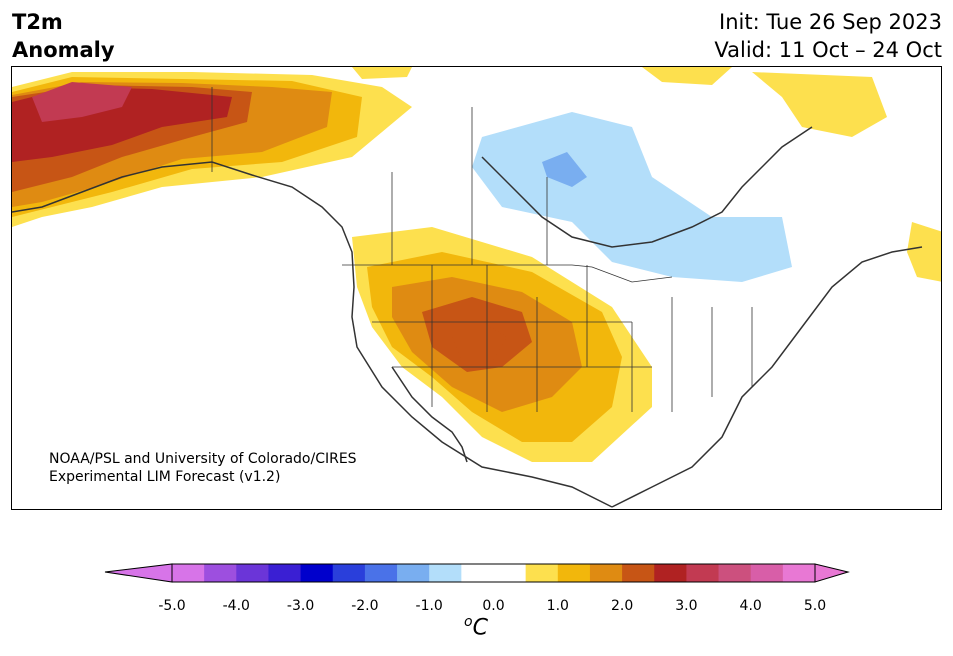  Describe the element at coordinates (63, 36) in the screenshot. I see `map-title: T2m Anomaly` at that location.